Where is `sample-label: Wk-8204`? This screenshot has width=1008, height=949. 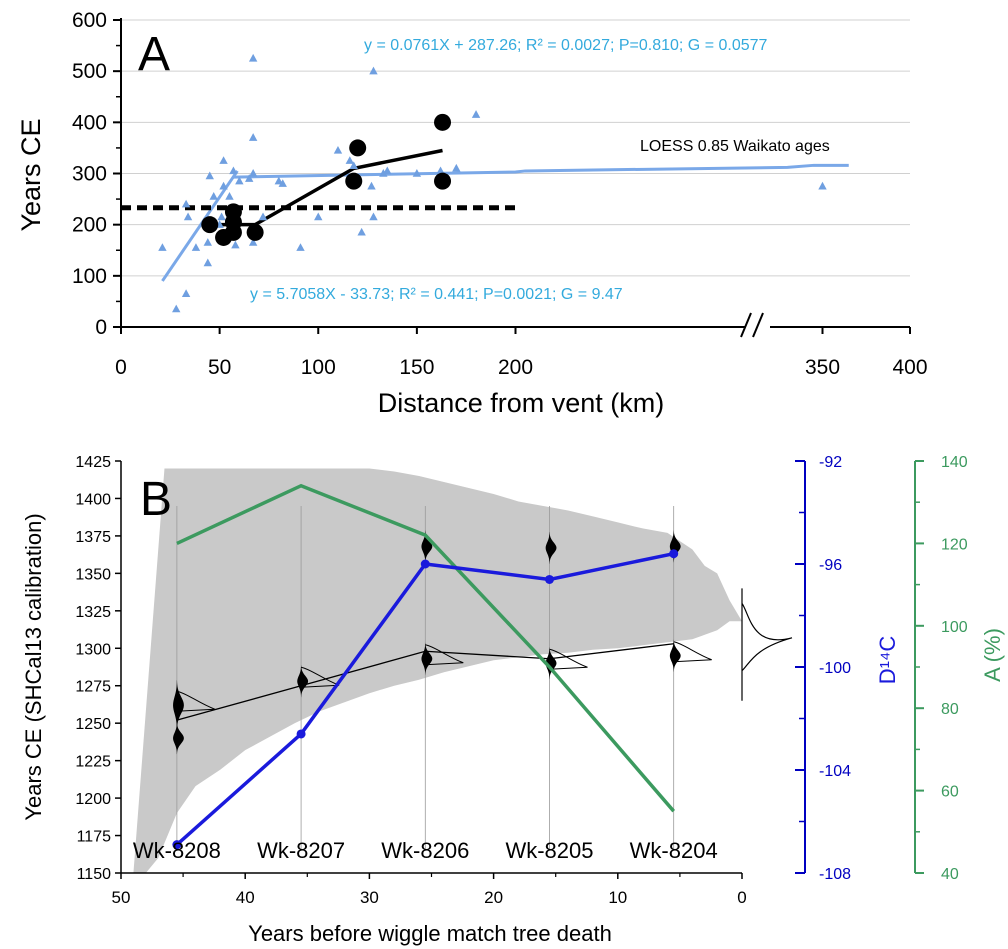
sample-label: Wk-8204 is located at coordinates (674, 850).